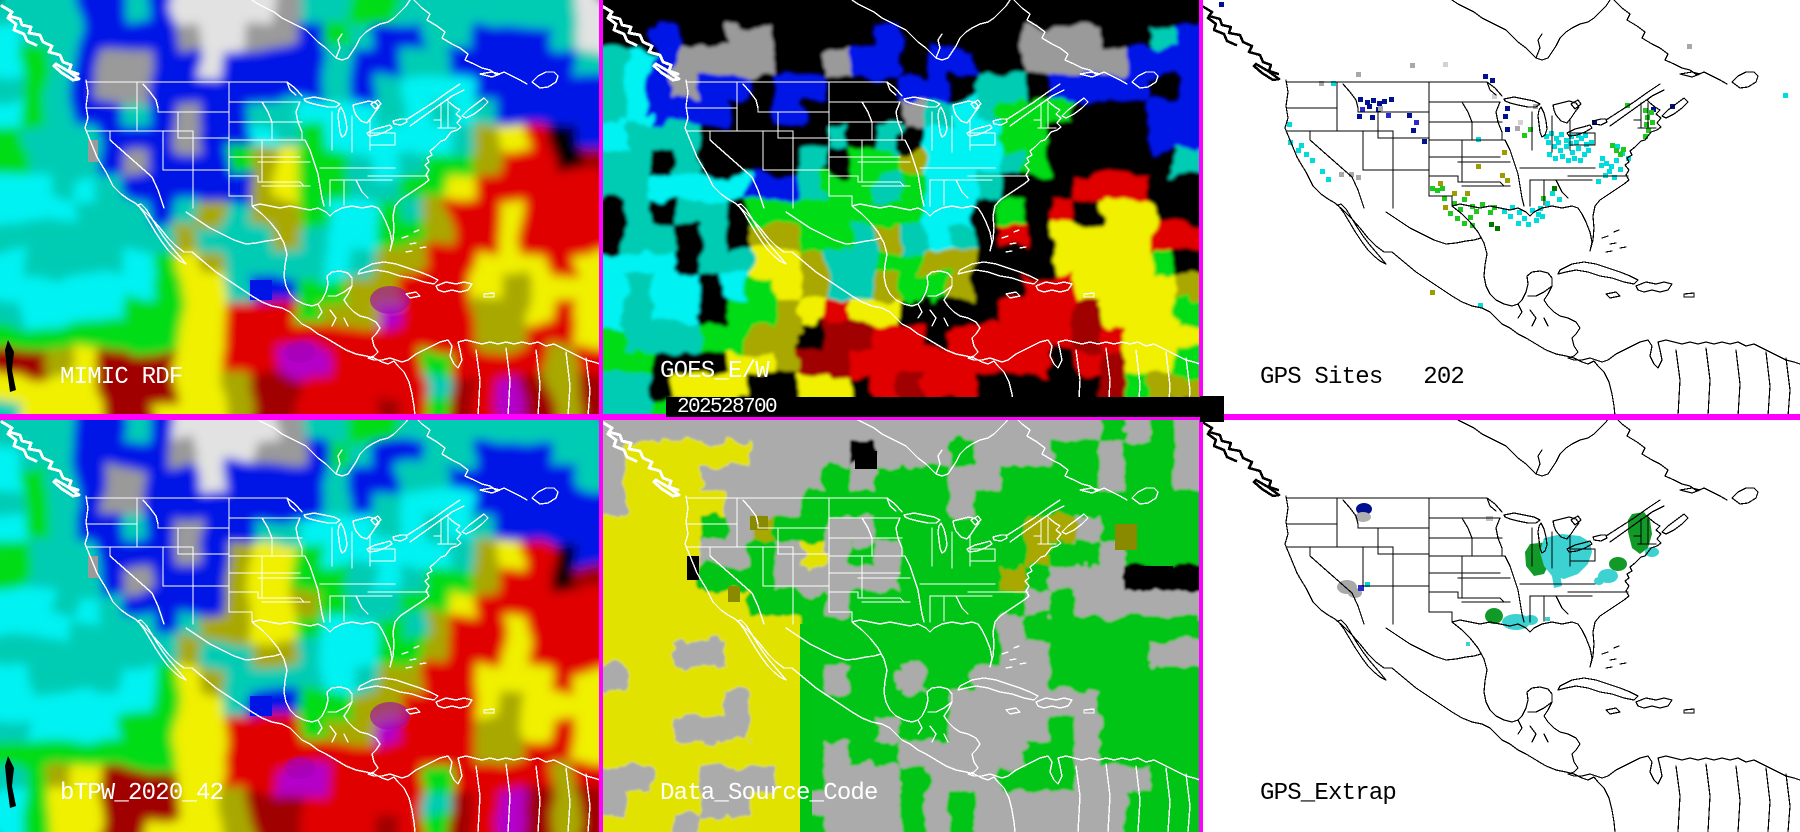 This screenshot has width=1800, height=832. What do you see at coordinates (121, 377) in the screenshot?
I see `svg-text: MIMIC RDF` at bounding box center [121, 377].